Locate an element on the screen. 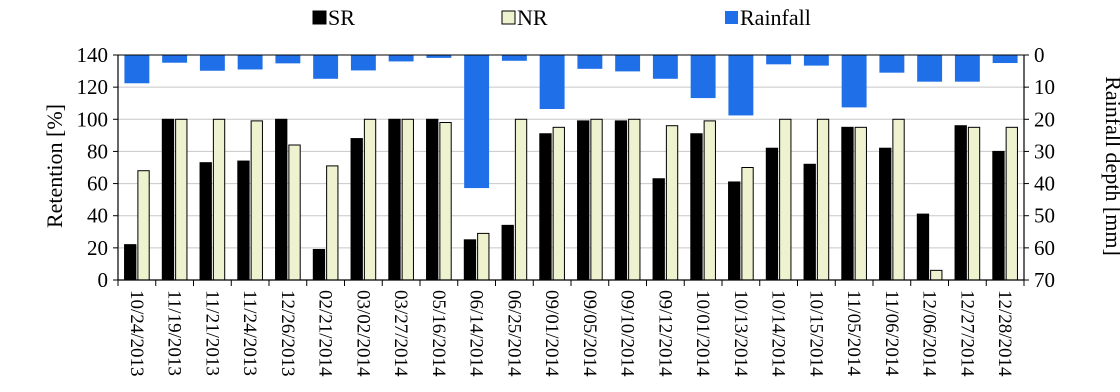 Image resolution: width=1120 pixels, height=392 pixels. x-tick-label: 10/15/2014 is located at coordinates (815, 333).